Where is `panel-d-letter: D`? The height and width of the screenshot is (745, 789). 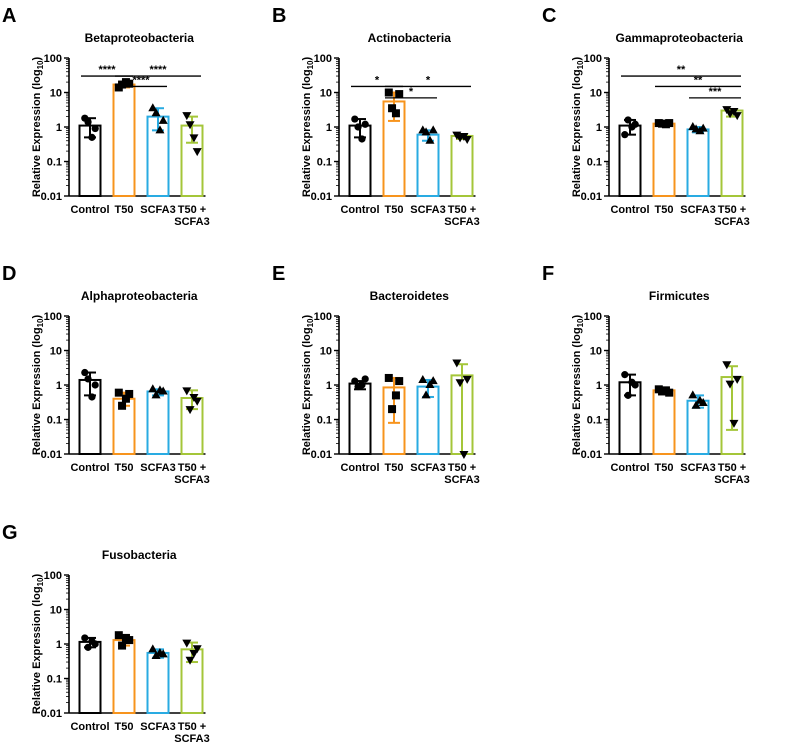
panel-d-letter: D is located at coordinates (9, 274).